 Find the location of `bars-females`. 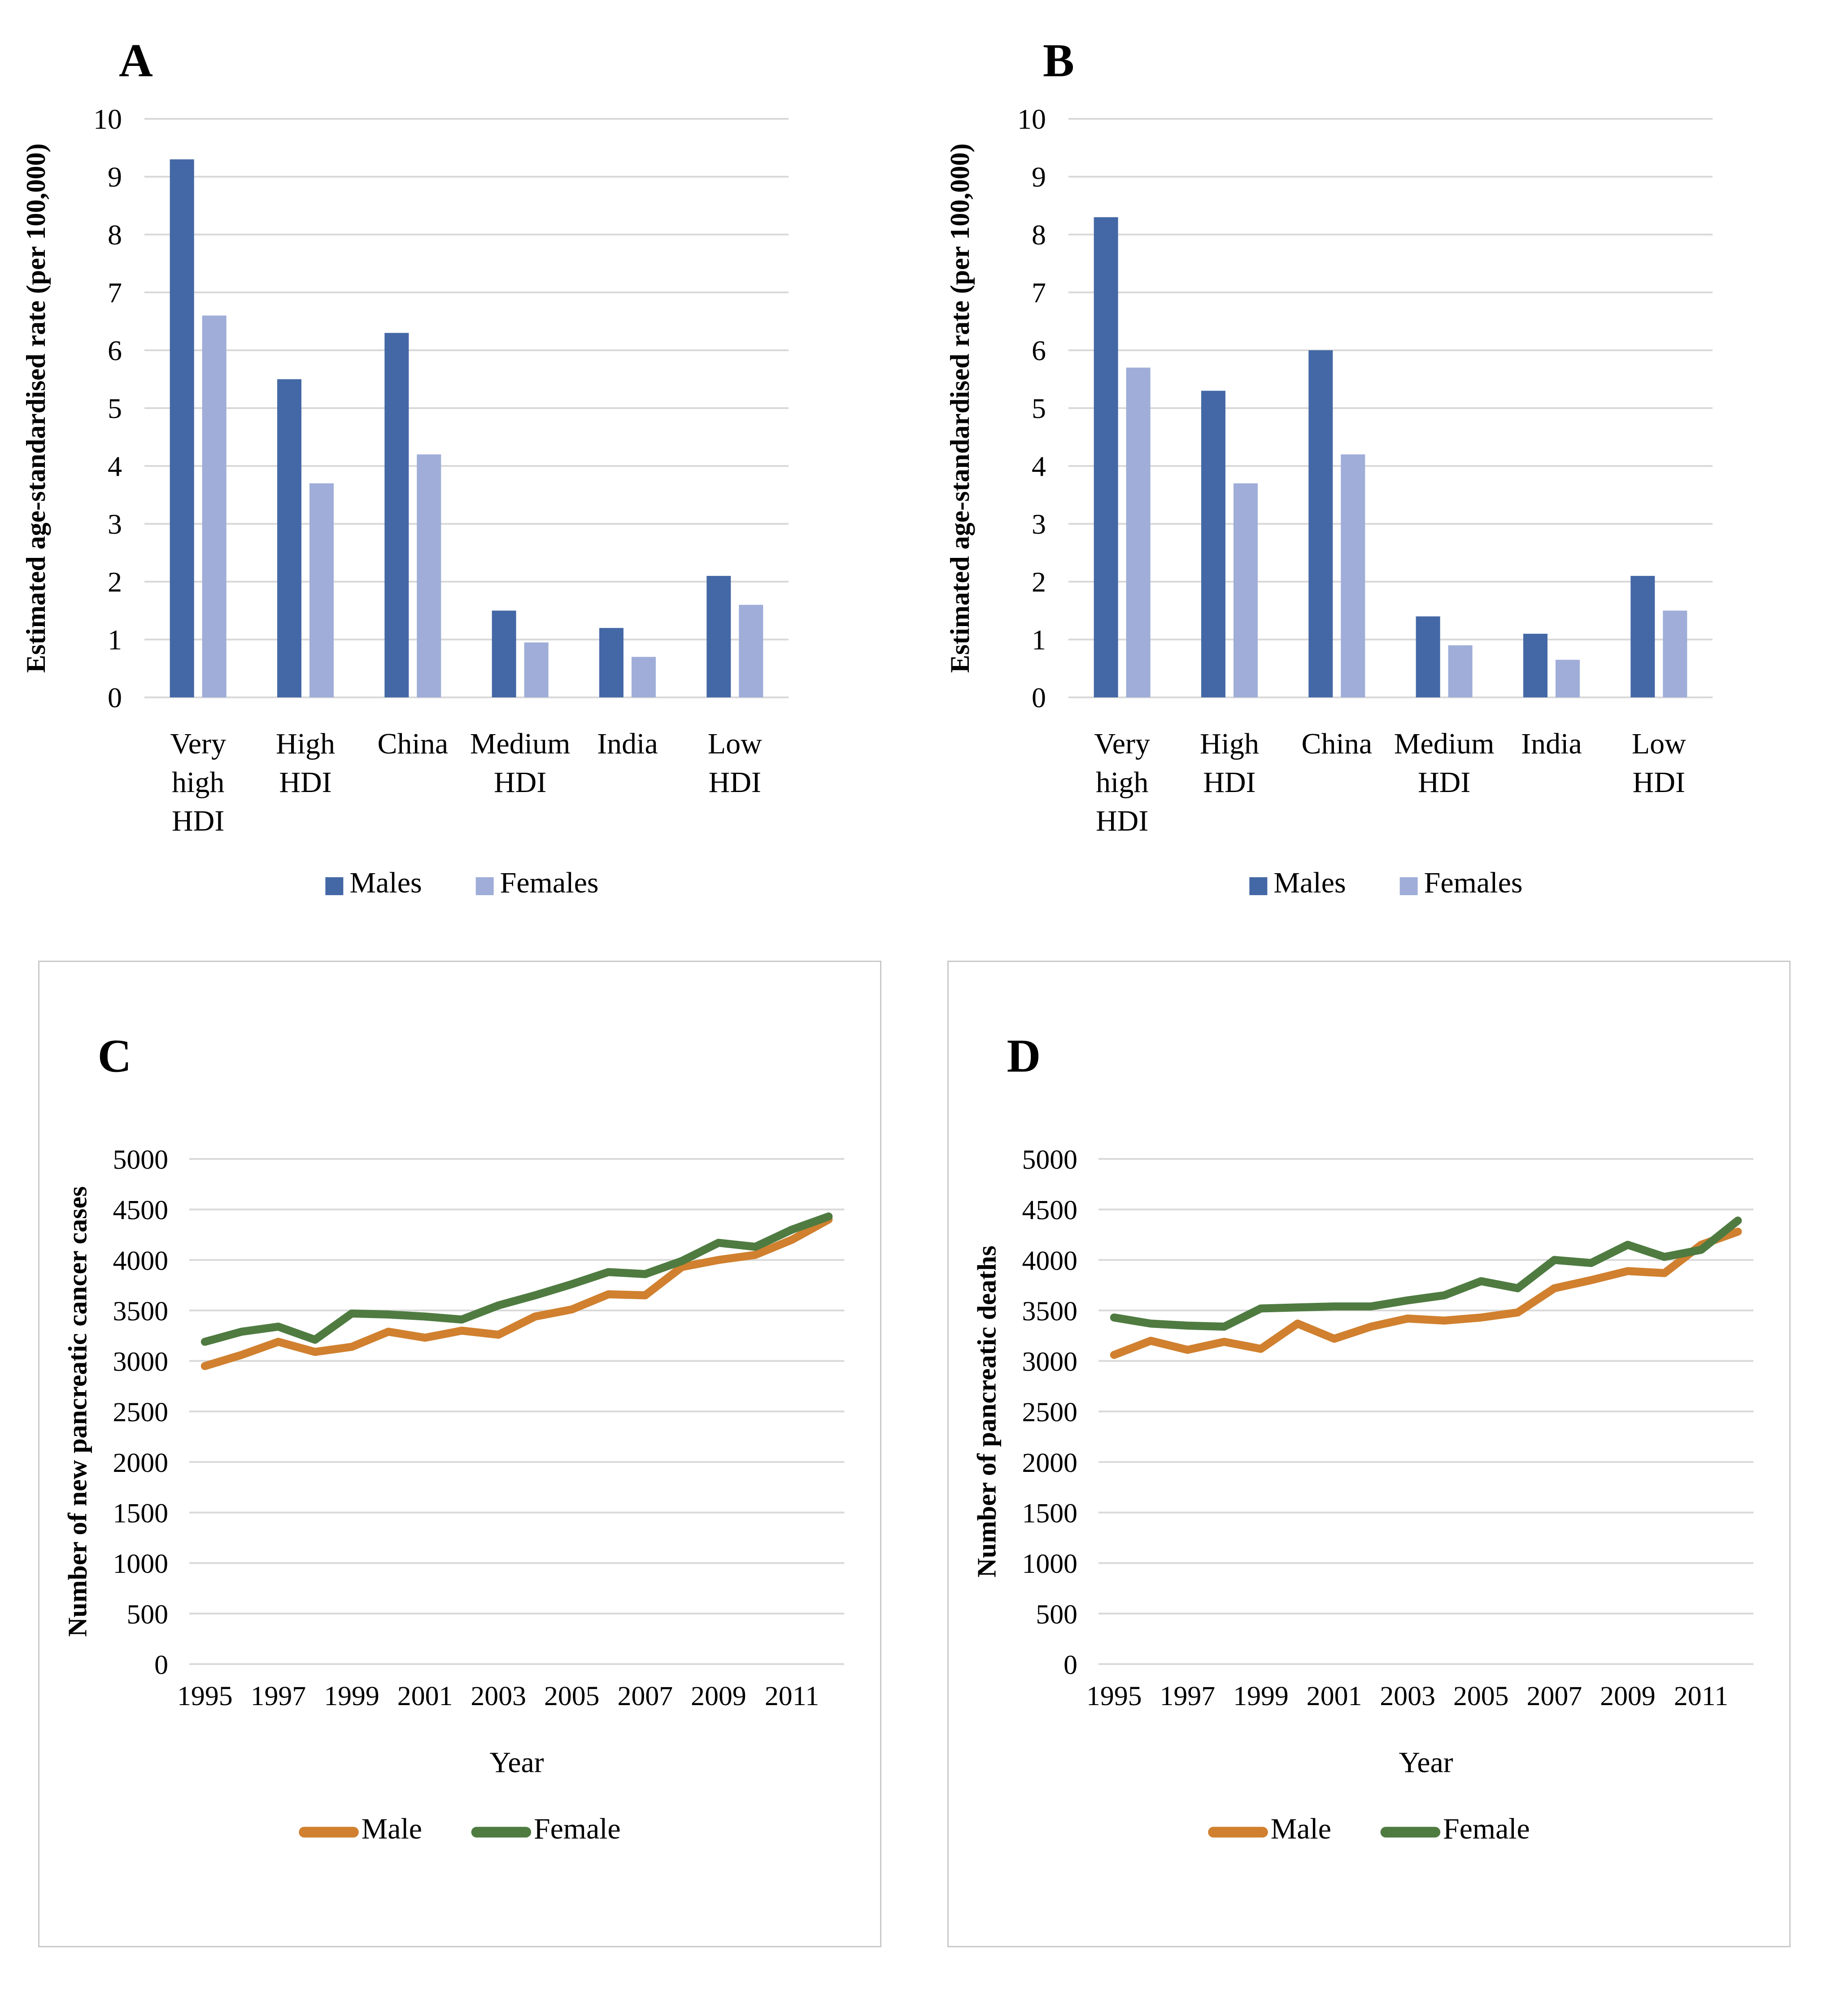

bars-females is located at coordinates (1406, 532).